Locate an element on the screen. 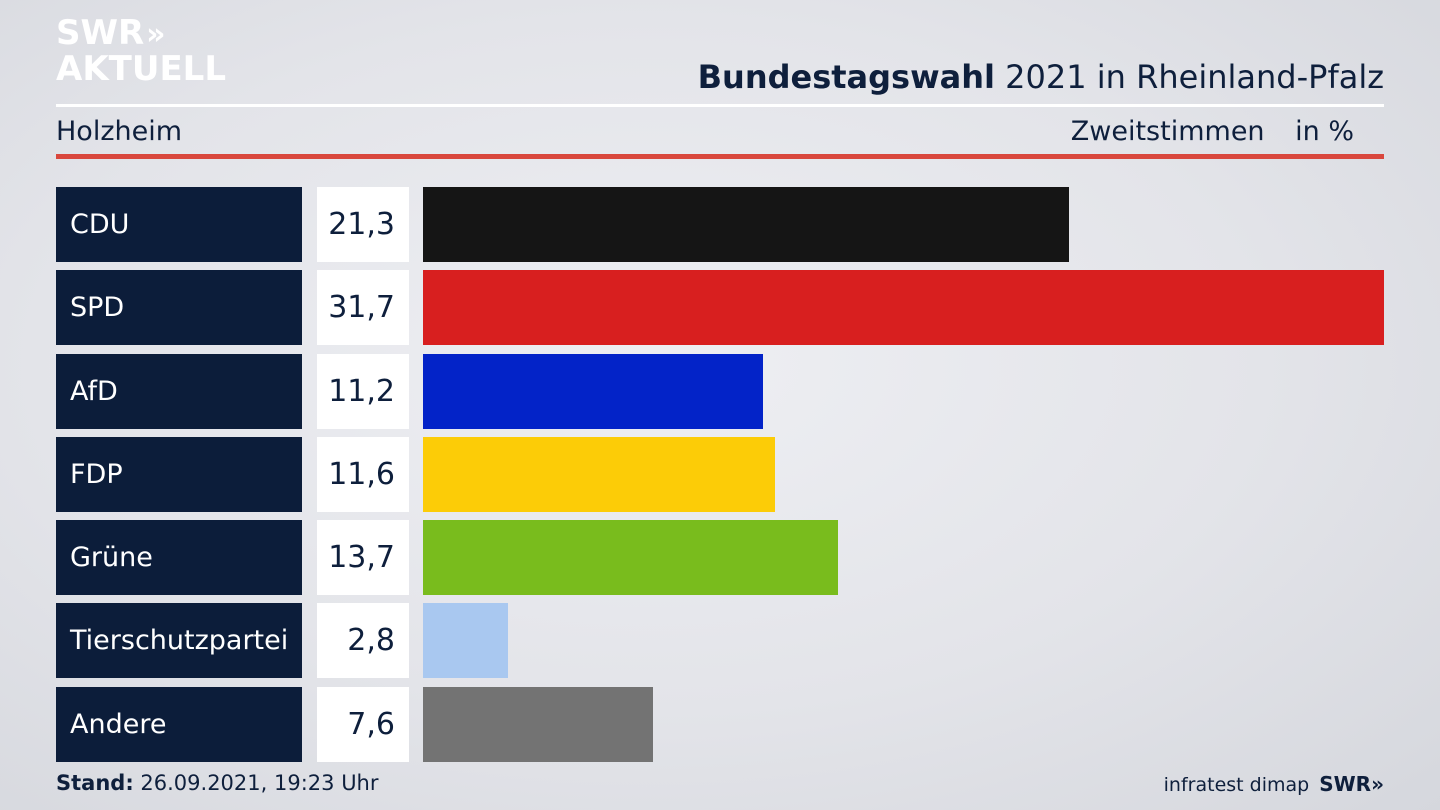 The width and height of the screenshot is (1440, 810). chart-title-bold: Bundestagswahl is located at coordinates (846, 77).